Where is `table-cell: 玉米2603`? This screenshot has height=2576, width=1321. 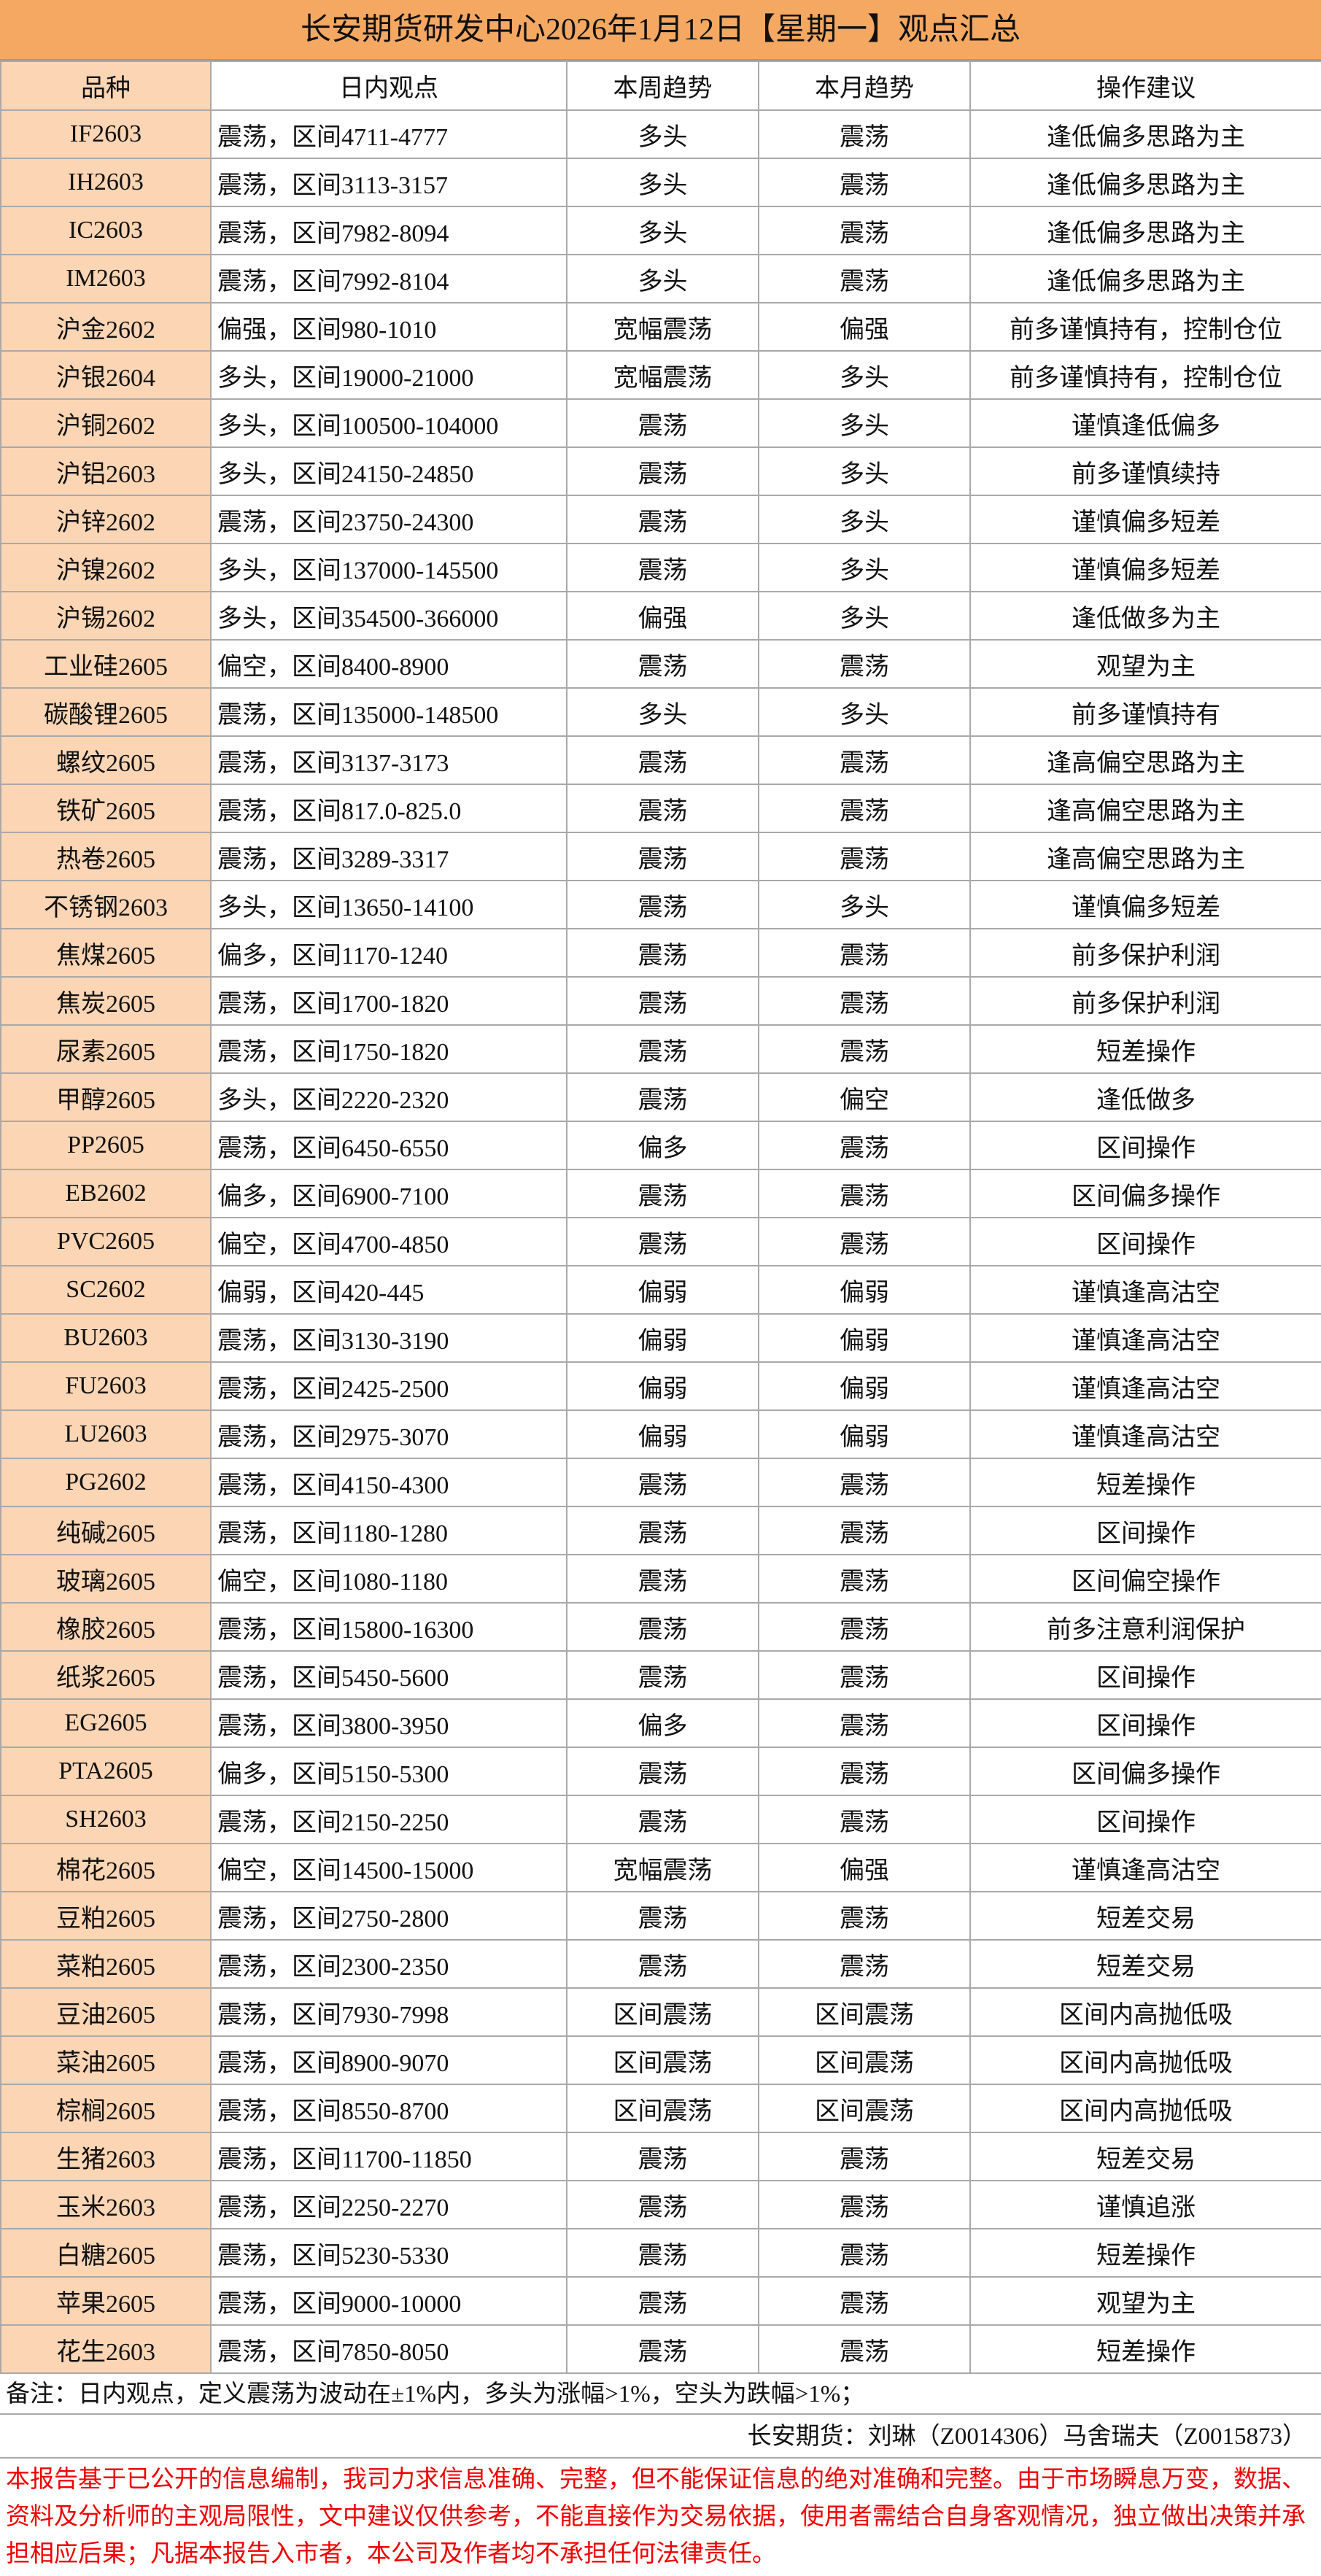 table-cell: 玉米2603 is located at coordinates (106, 2204).